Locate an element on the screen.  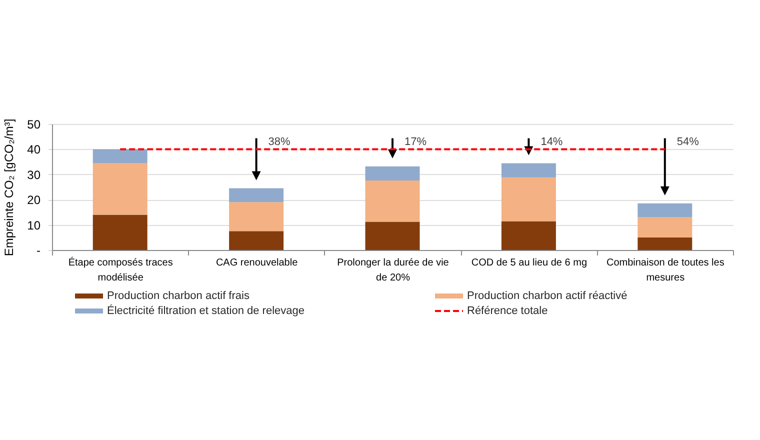
annotation: 38% is located at coordinates (279, 142).